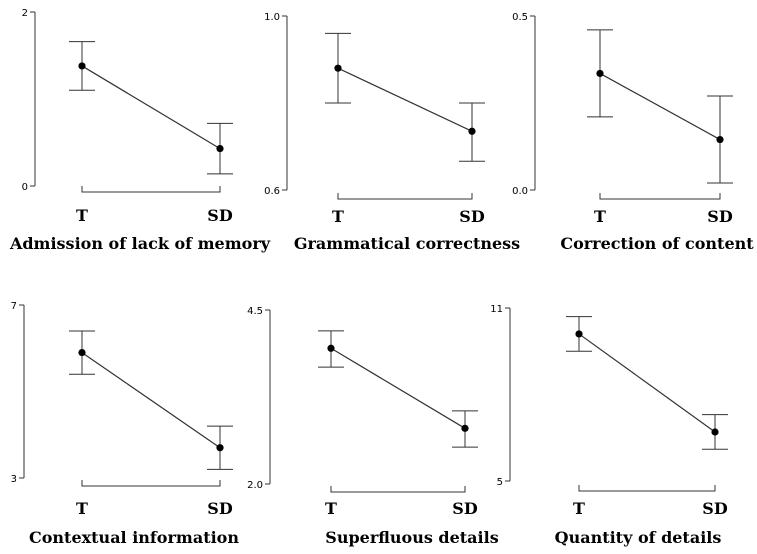 The width and height of the screenshot is (757, 554). What do you see at coordinates (638, 537) in the screenshot?
I see `panel-6-title: Quantity of details` at bounding box center [638, 537].